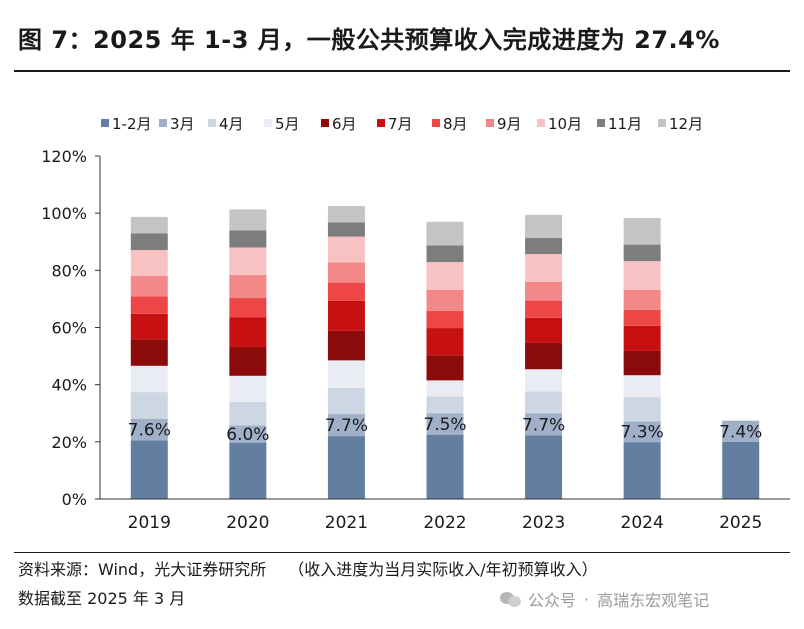 The height and width of the screenshot is (629, 804). I want to click on y-axis: 0% 20% 40% 60% 80% 100% 120%, so click(71, 328).